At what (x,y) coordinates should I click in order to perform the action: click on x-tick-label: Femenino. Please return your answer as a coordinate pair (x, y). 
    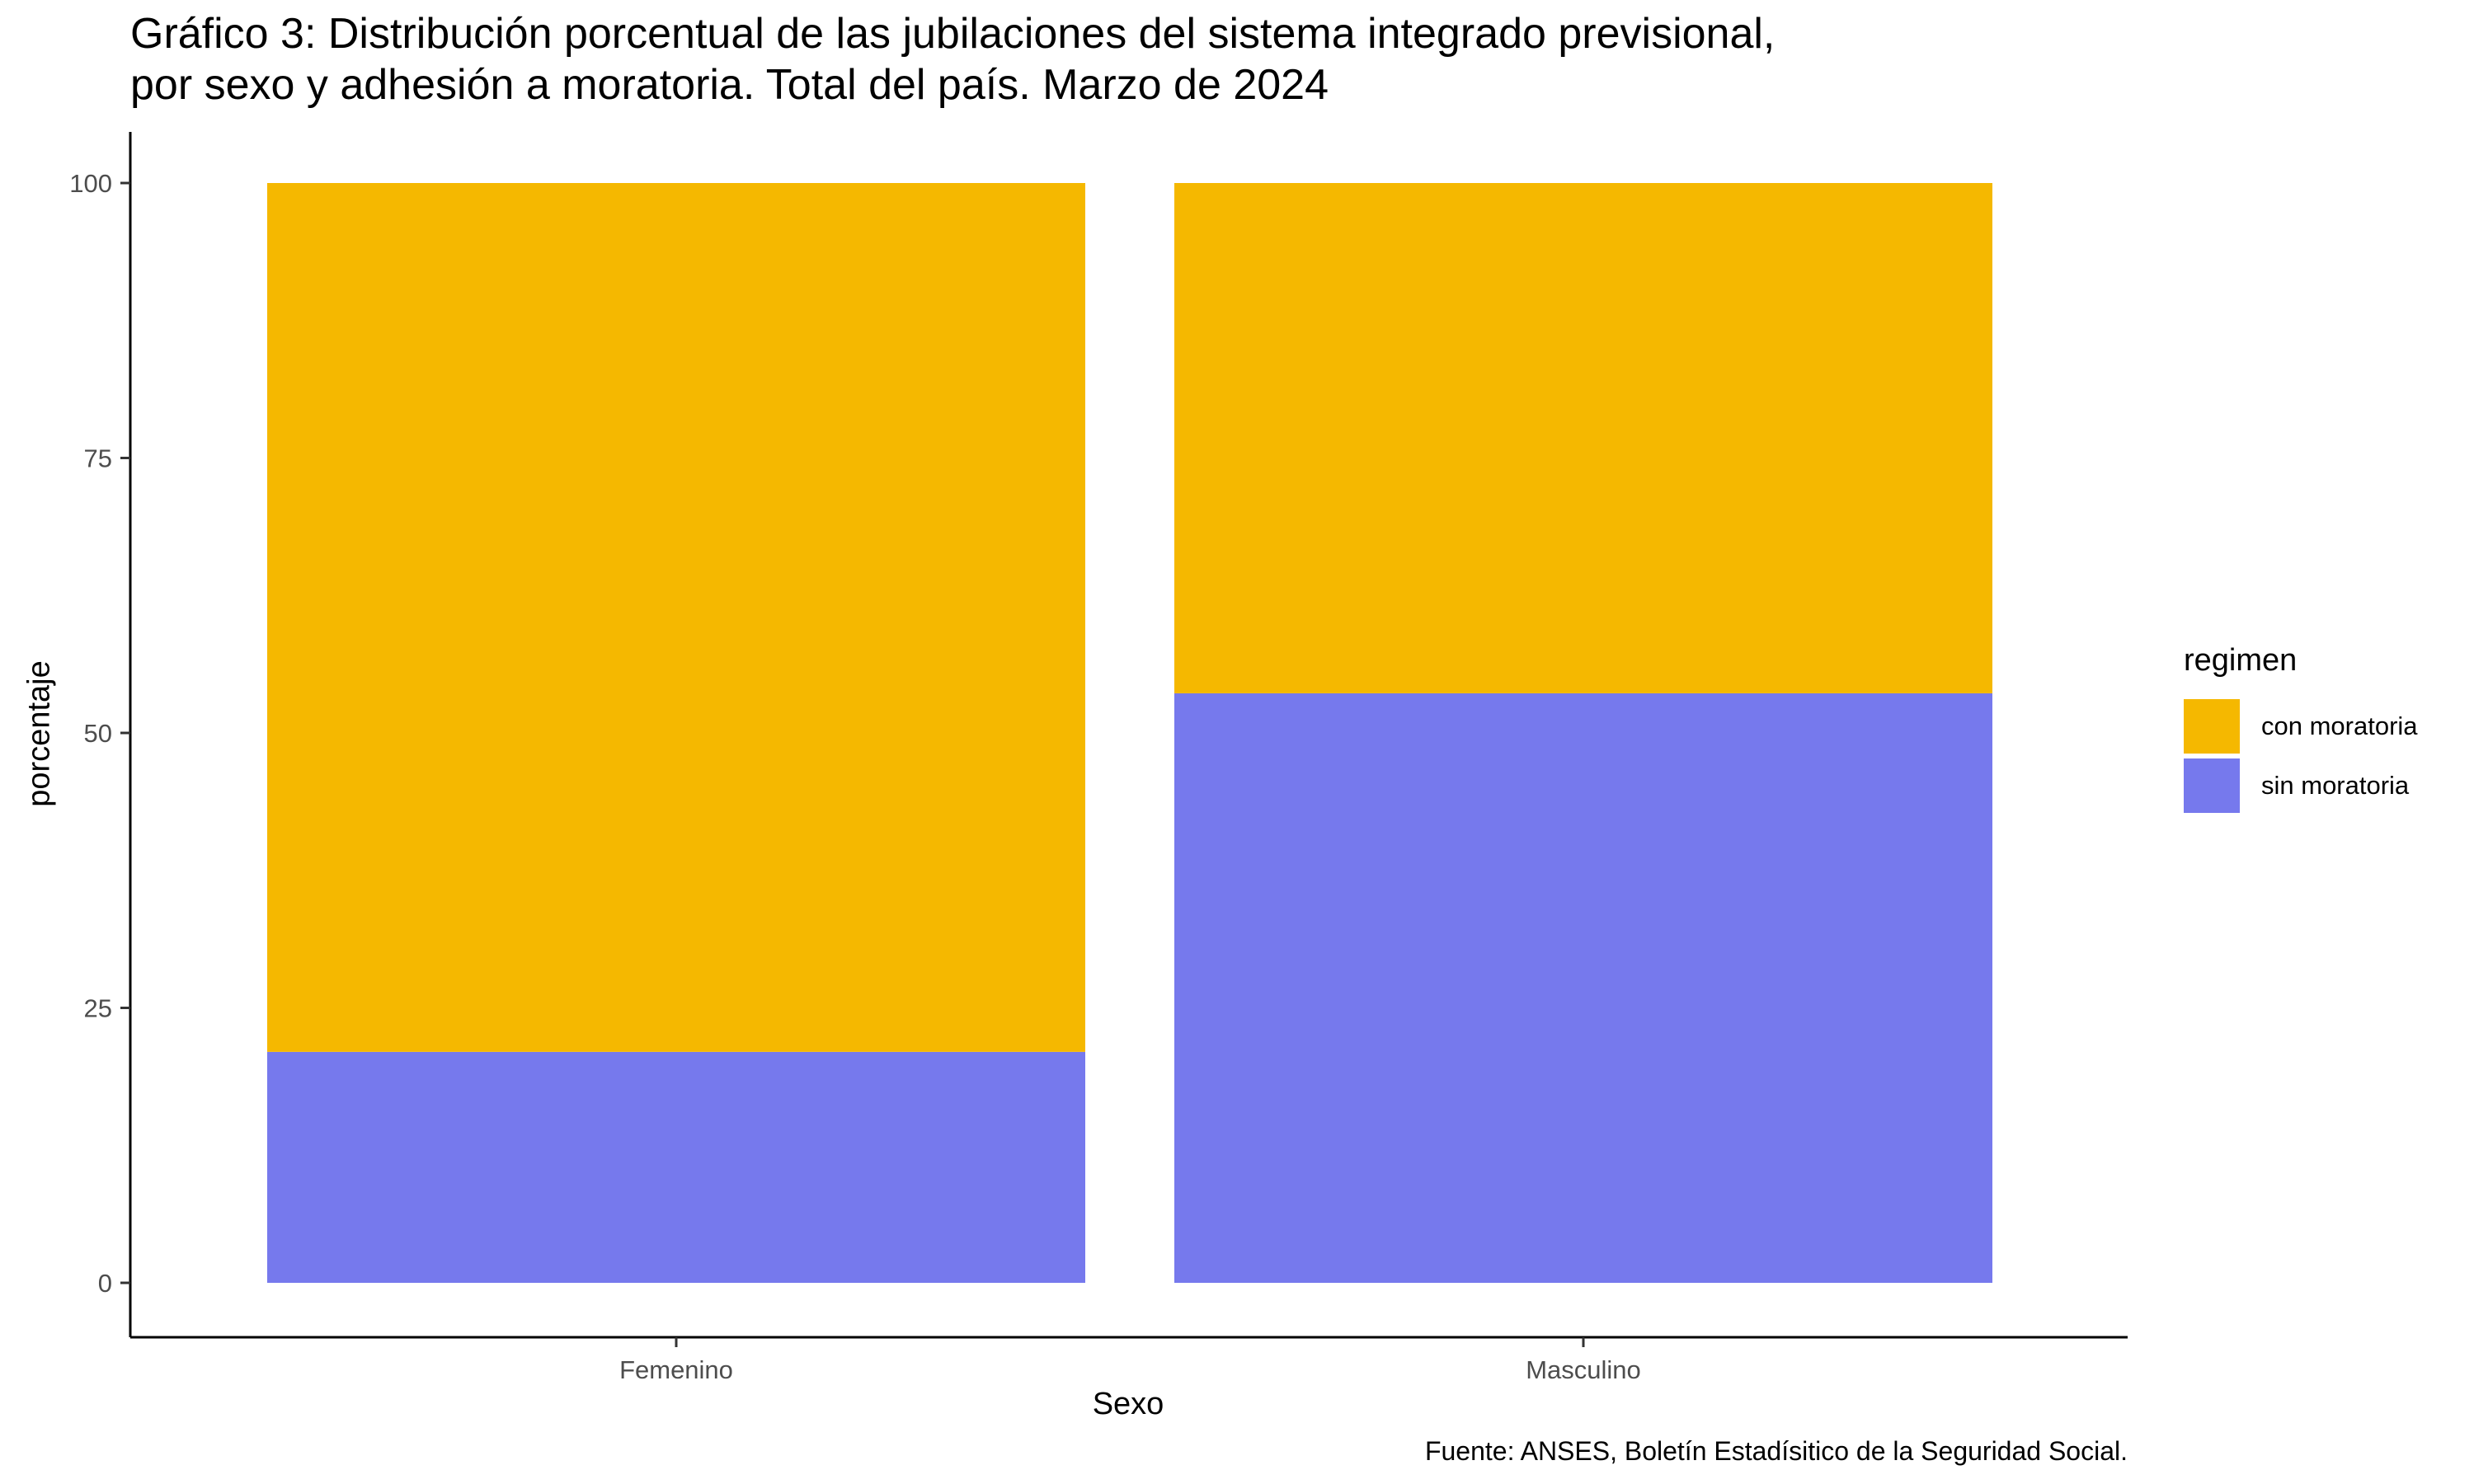
    Looking at the image, I should click on (676, 1369).